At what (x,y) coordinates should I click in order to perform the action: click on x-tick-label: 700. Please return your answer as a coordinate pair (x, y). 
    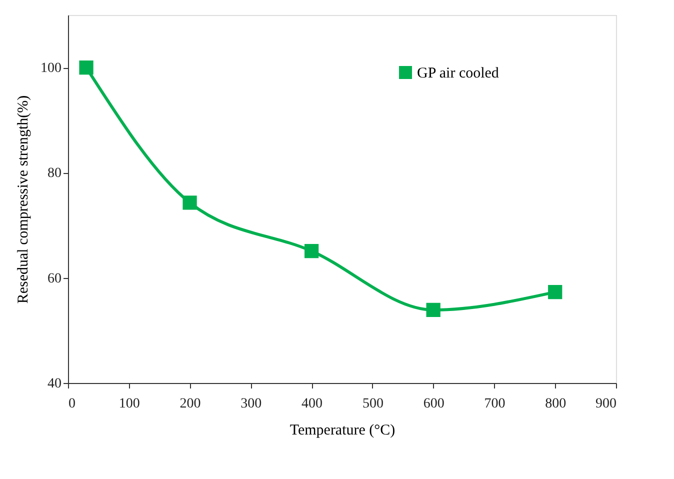
    Looking at the image, I should click on (495, 404).